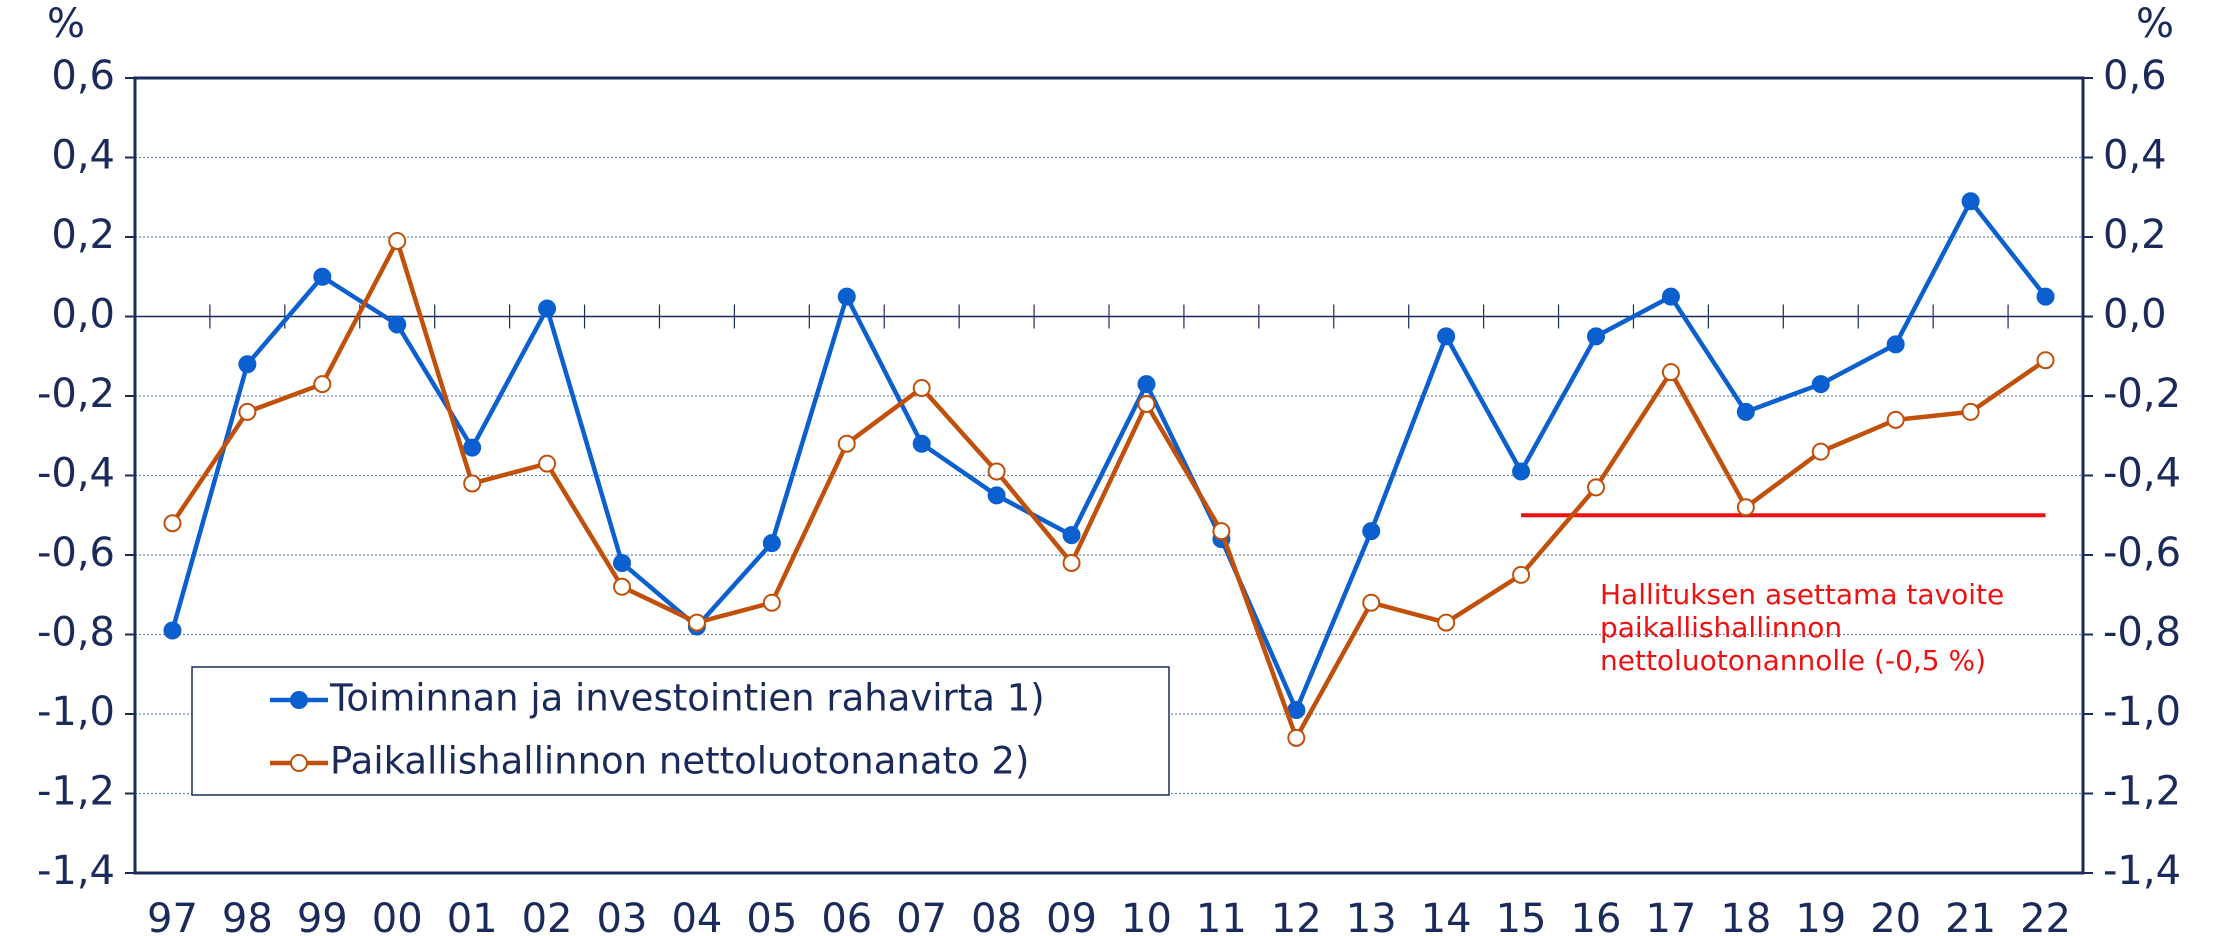 This screenshot has width=2221, height=936. I want to click on x-tick-label: 14, so click(1446, 916).